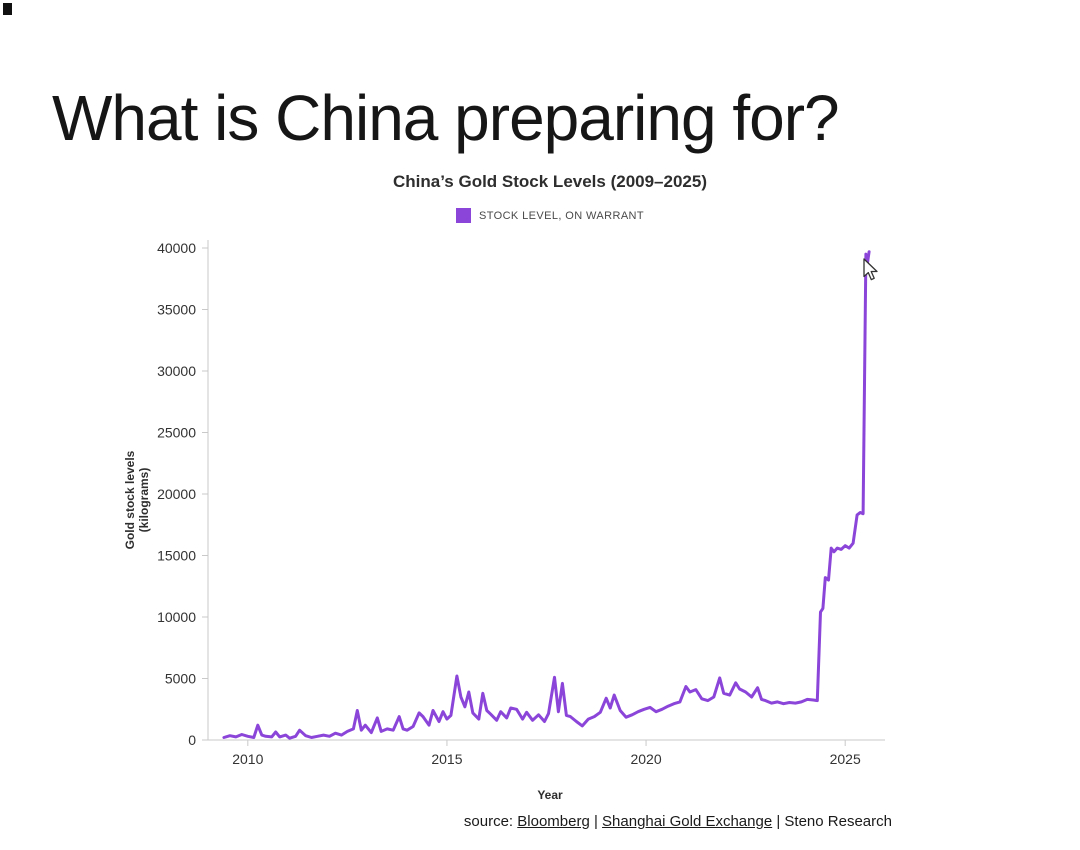 This screenshot has height=850, width=1080. What do you see at coordinates (176, 494) in the screenshot?
I see `y-tick-label: 20000` at bounding box center [176, 494].